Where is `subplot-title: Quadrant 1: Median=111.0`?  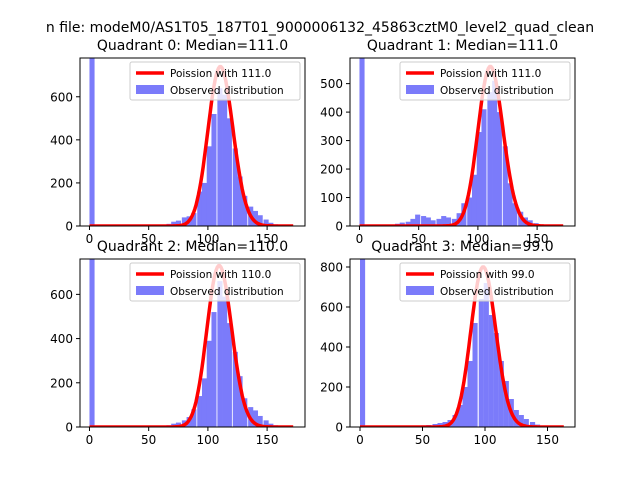 subplot-title: Quadrant 1: Median=111.0 is located at coordinates (462, 46).